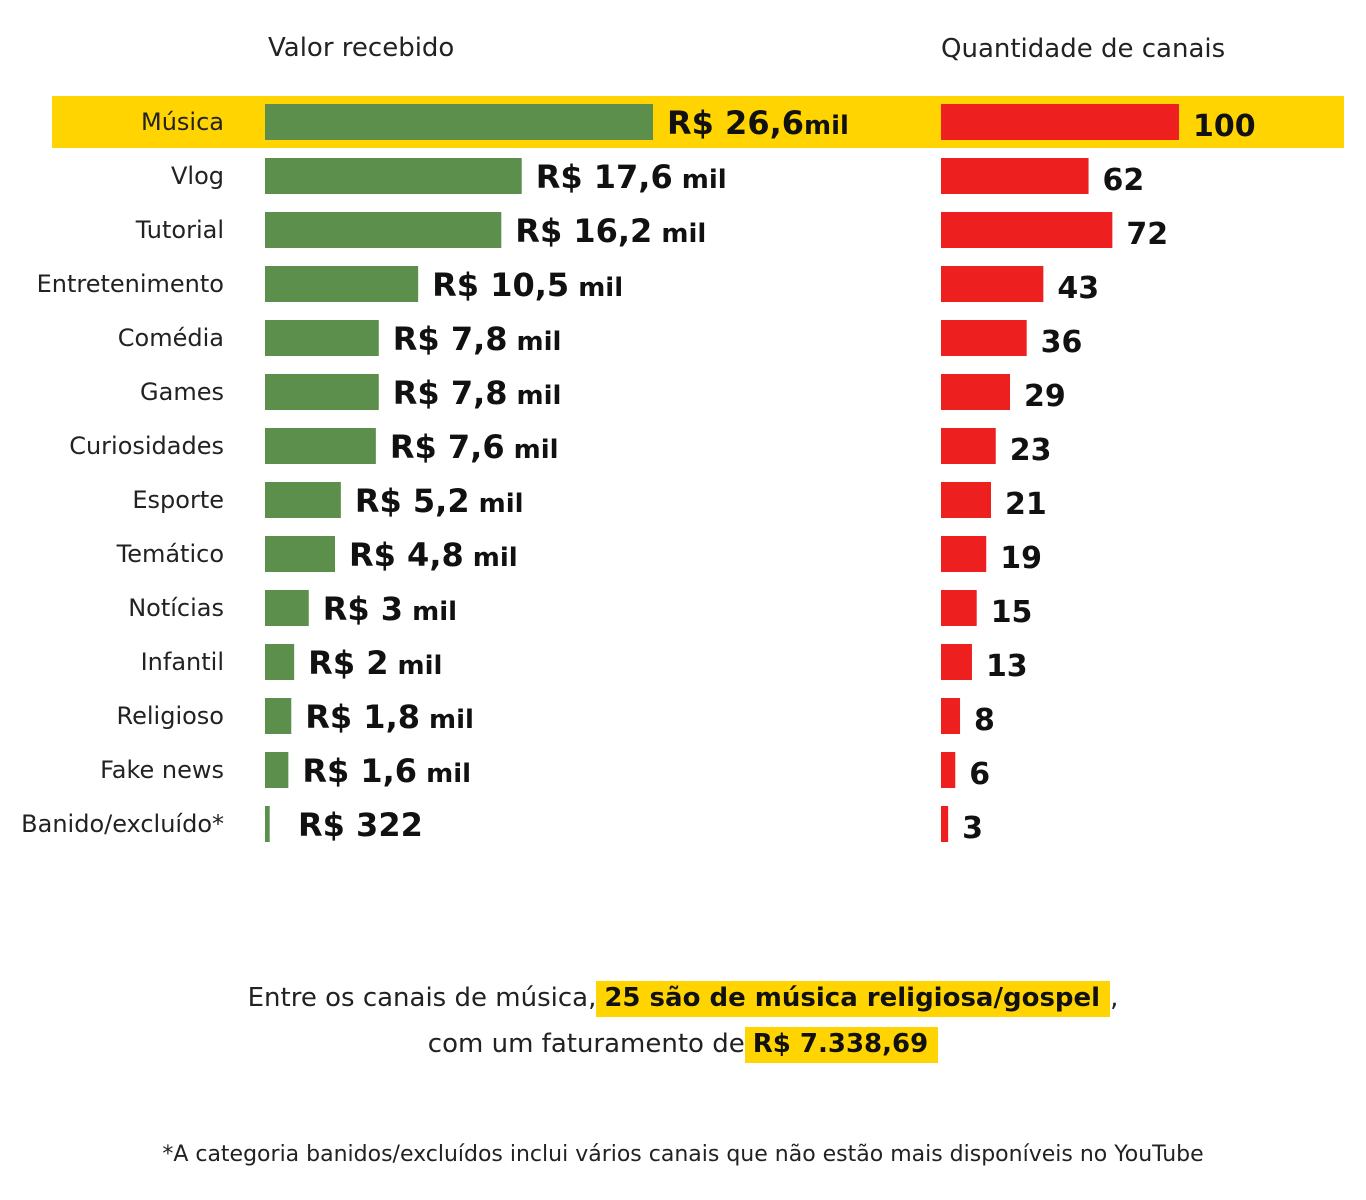  I want to click on value-label: R$ 1,6 mil, so click(386, 771).